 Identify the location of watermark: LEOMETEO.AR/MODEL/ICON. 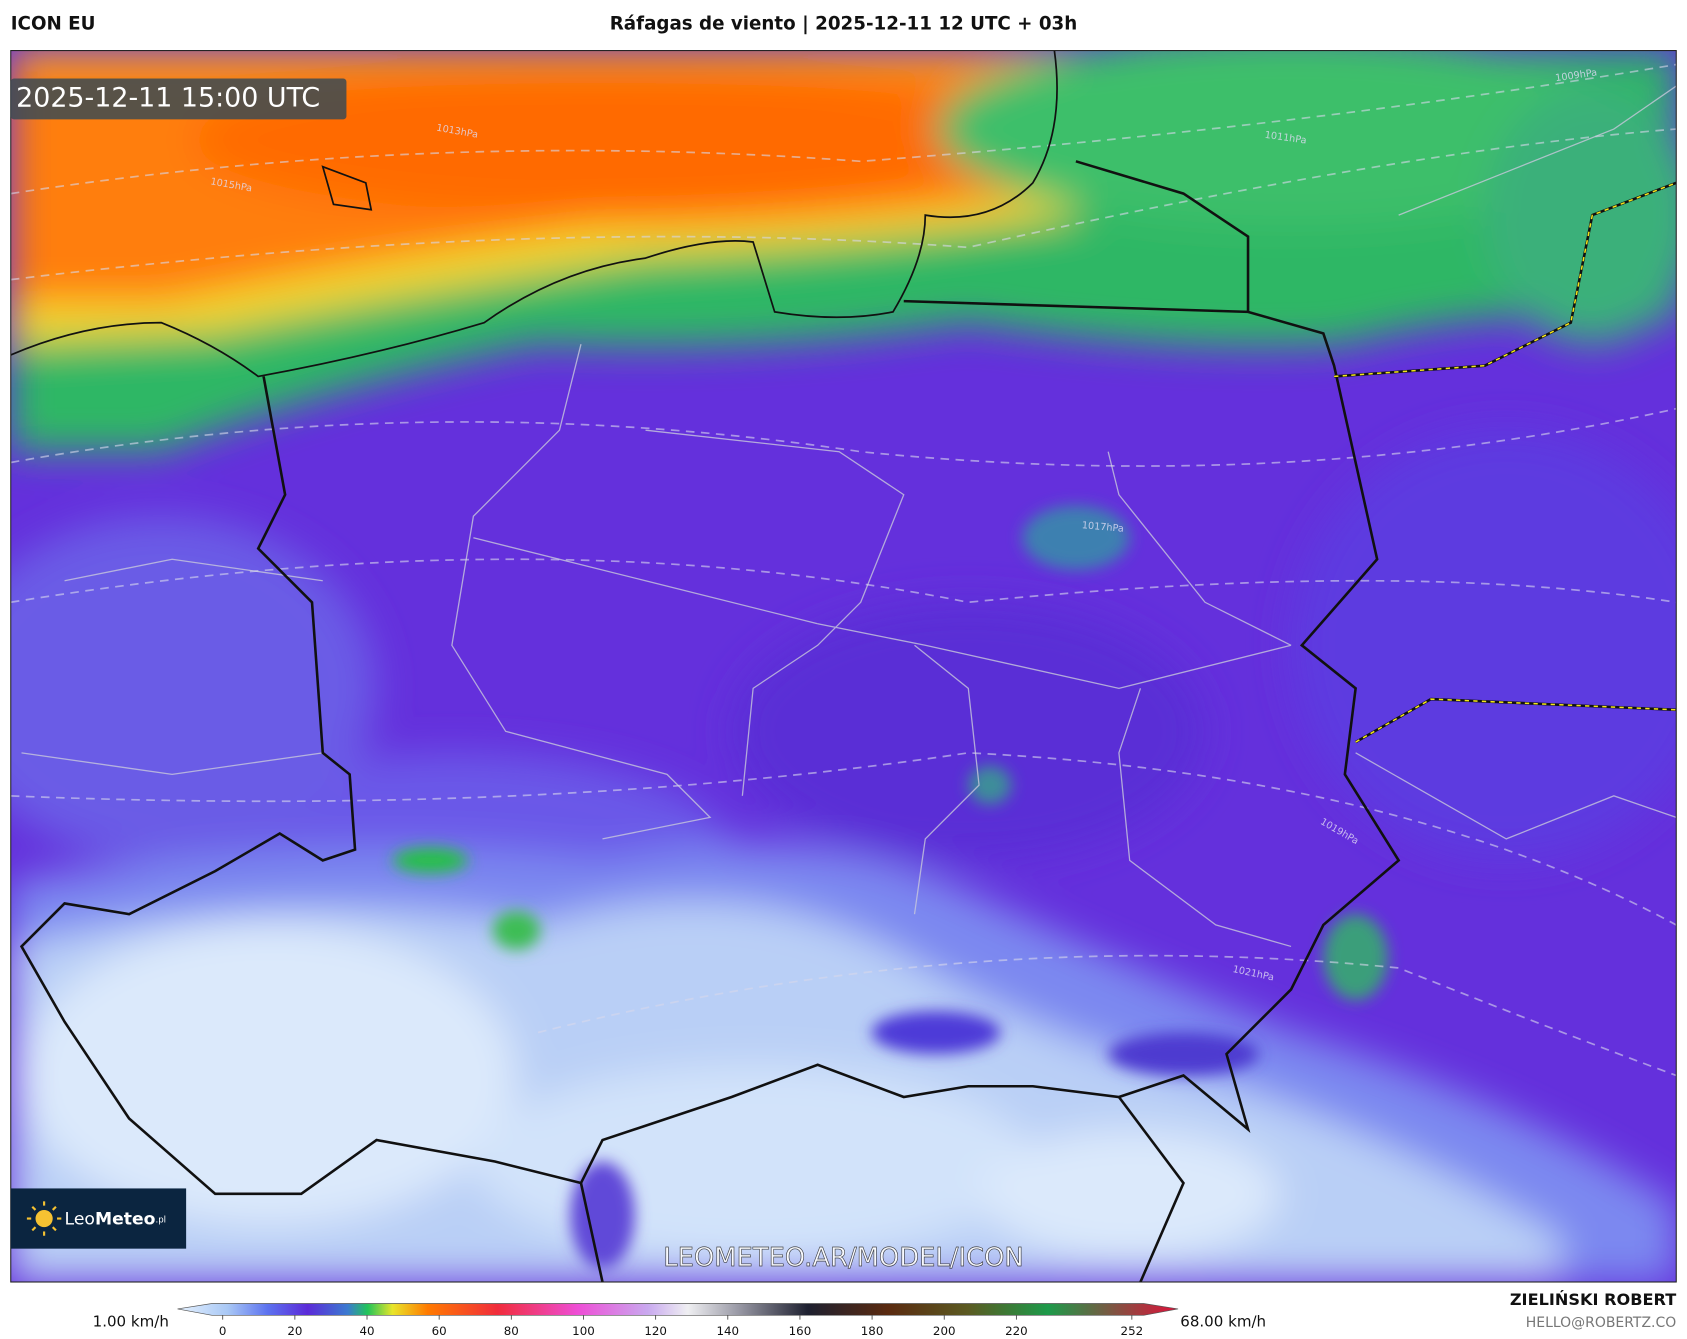
(843, 1258).